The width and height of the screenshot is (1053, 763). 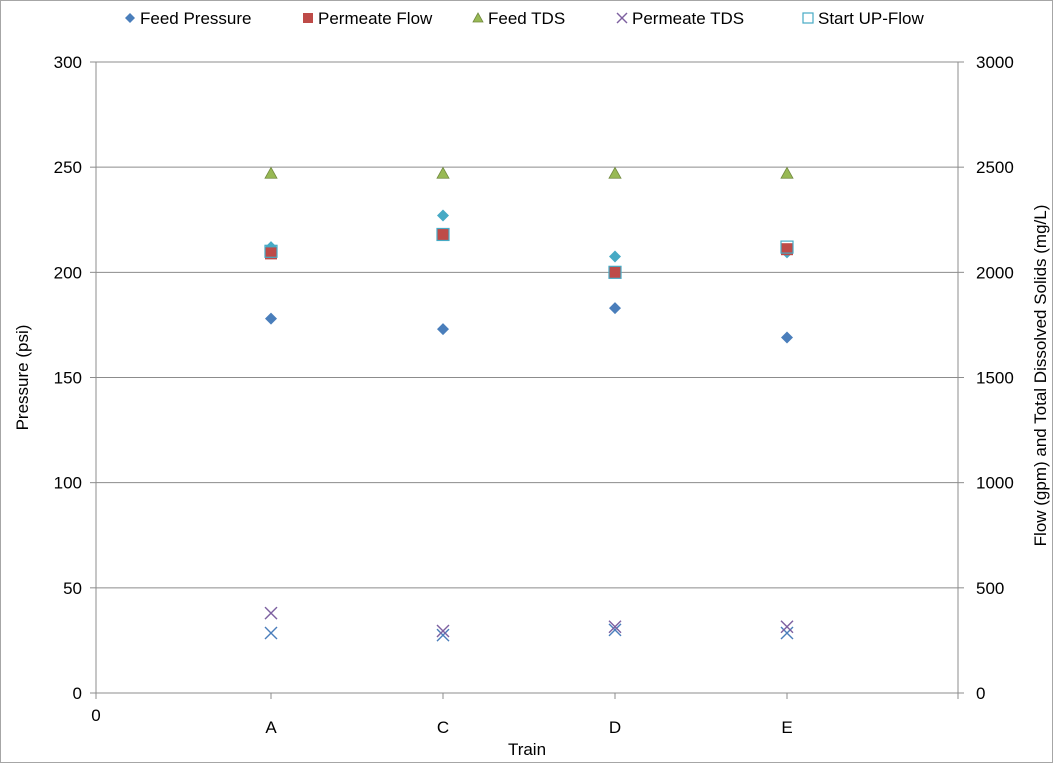 I want to click on left-tick-label: 50, so click(x=72, y=588).